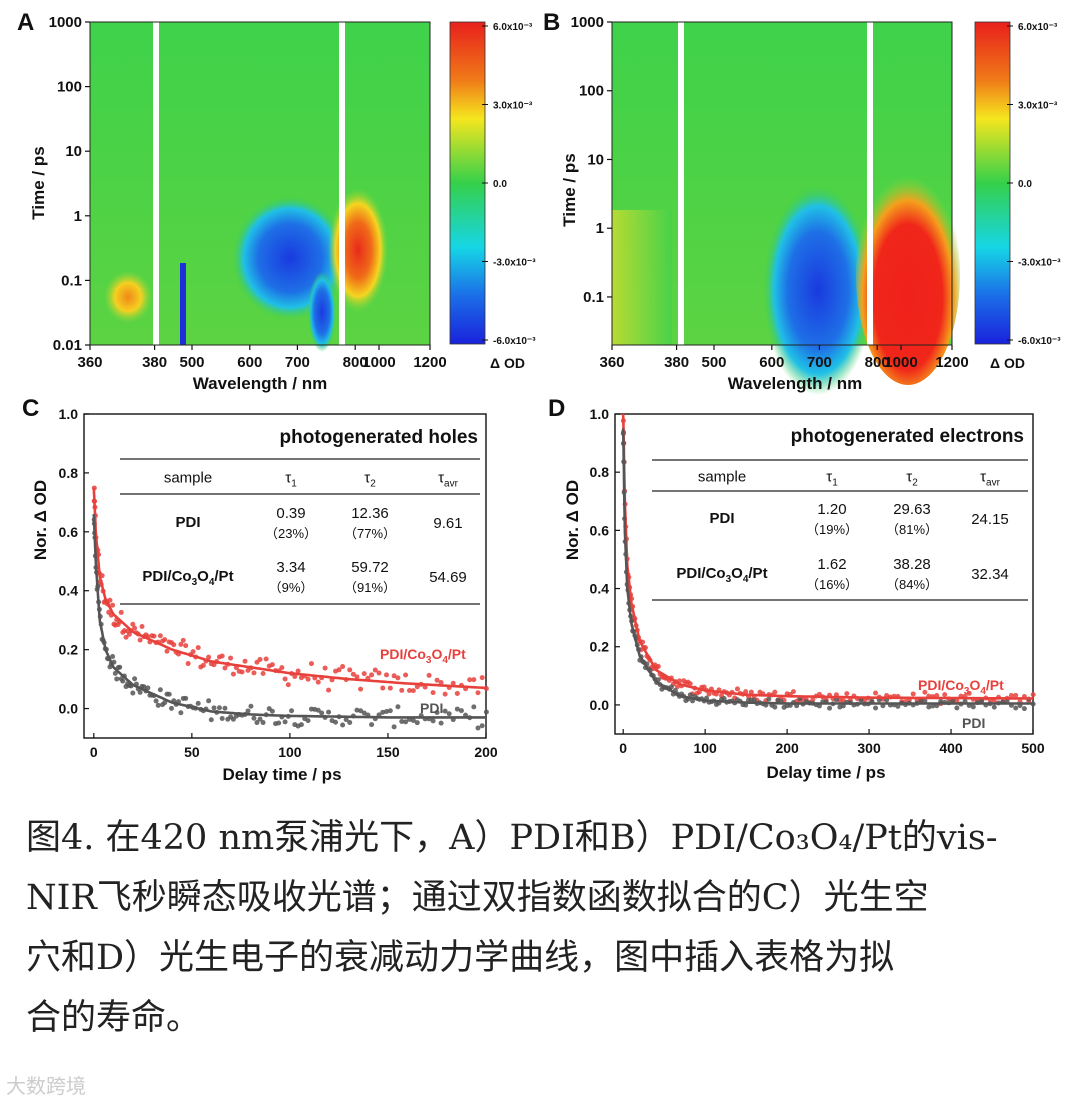  What do you see at coordinates (572, 520) in the screenshot?
I see `plot-d-ylabel: Nor. Δ OD` at bounding box center [572, 520].